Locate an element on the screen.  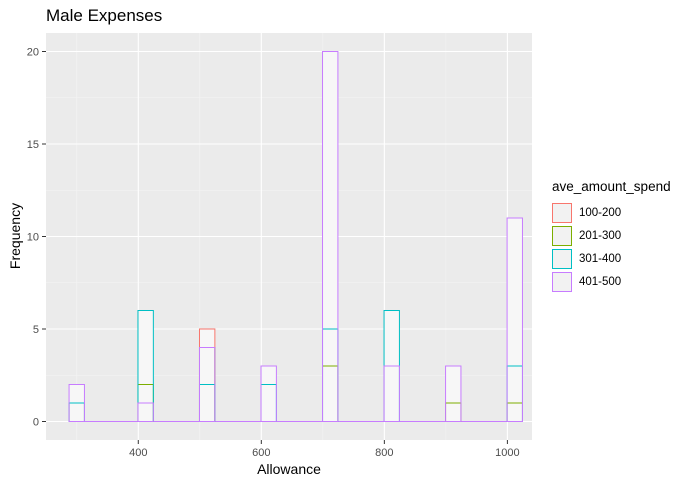
x-axis-title: Allowance is located at coordinates (289, 469).